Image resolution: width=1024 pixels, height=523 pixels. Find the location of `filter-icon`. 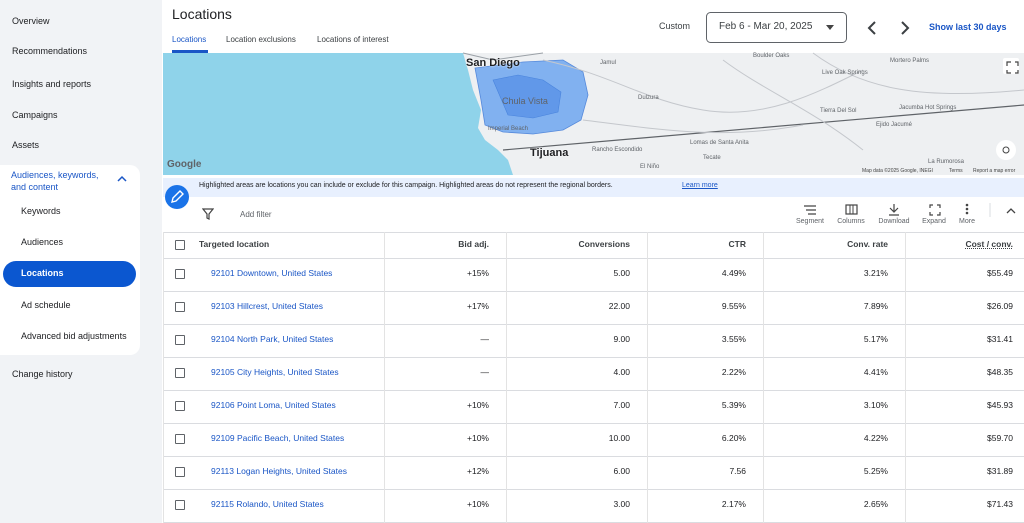

filter-icon is located at coordinates (208, 214).